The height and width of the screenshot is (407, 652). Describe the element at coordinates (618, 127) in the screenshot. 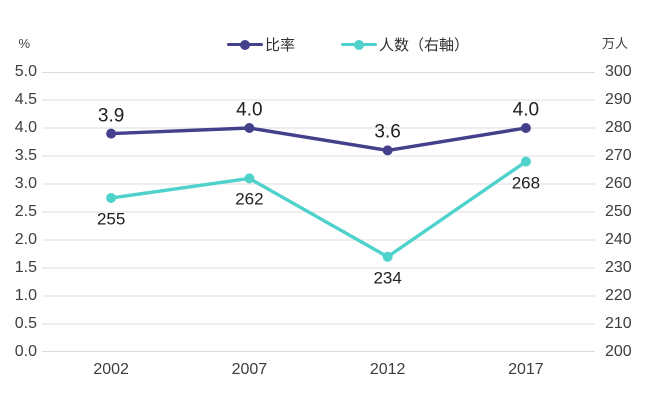

I see `y-right-tick-label: 280` at that location.